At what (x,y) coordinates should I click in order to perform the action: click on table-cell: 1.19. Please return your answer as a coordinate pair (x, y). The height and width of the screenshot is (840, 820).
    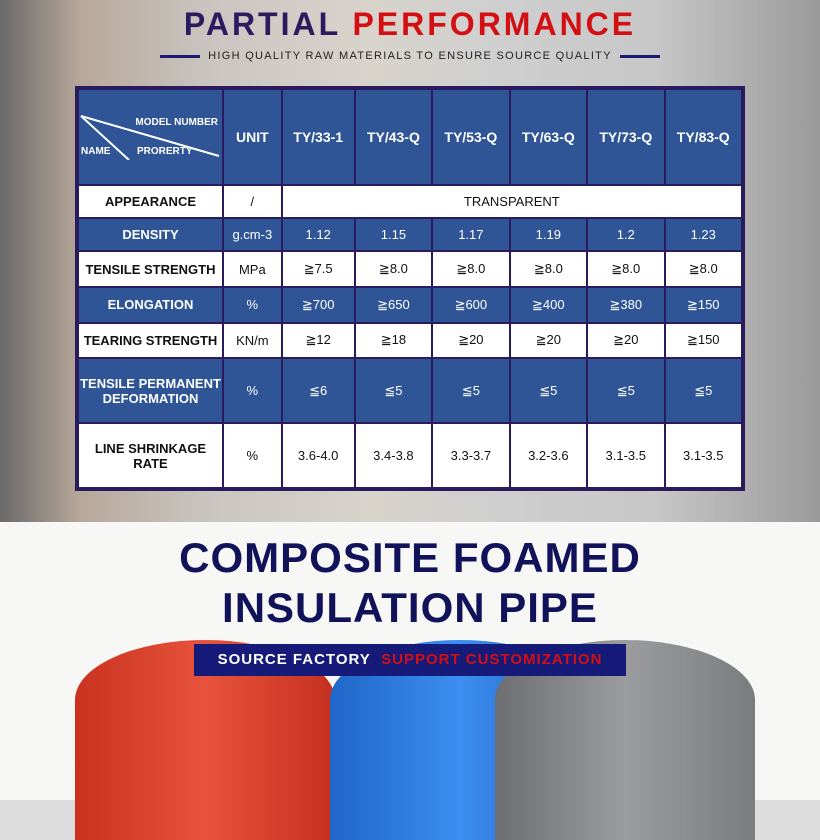
    Looking at the image, I should click on (548, 234).